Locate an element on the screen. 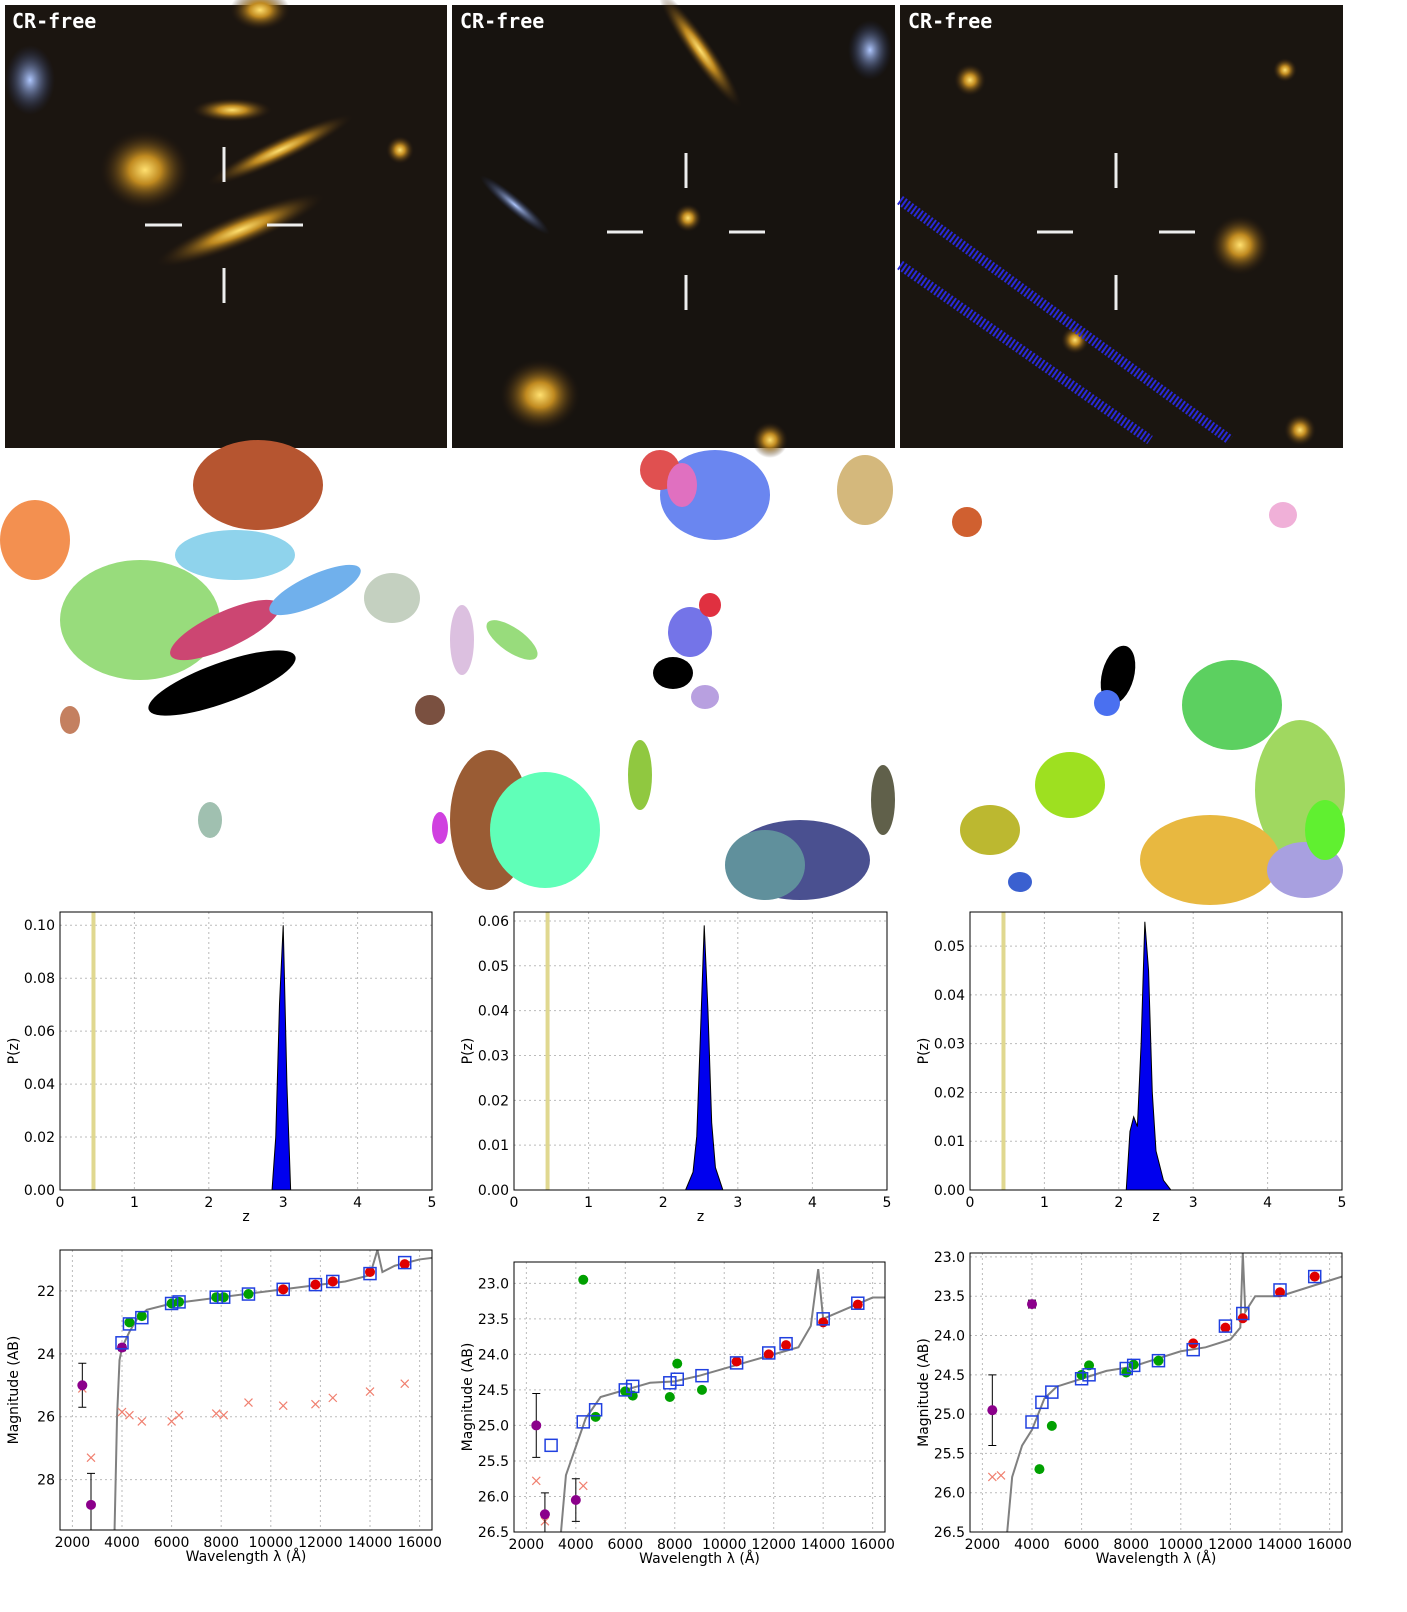 Image resolution: width=1407 pixels, height=1612 pixels. x-tick-label: 10000 is located at coordinates (271, 1543).